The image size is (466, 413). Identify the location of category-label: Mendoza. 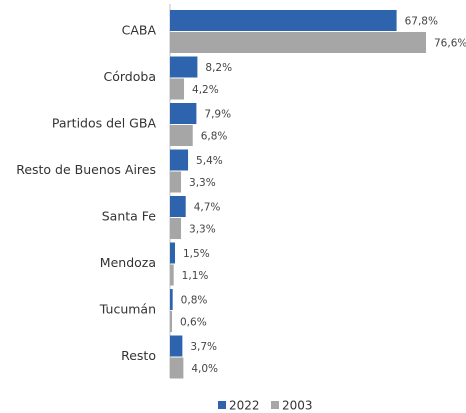
(128, 262).